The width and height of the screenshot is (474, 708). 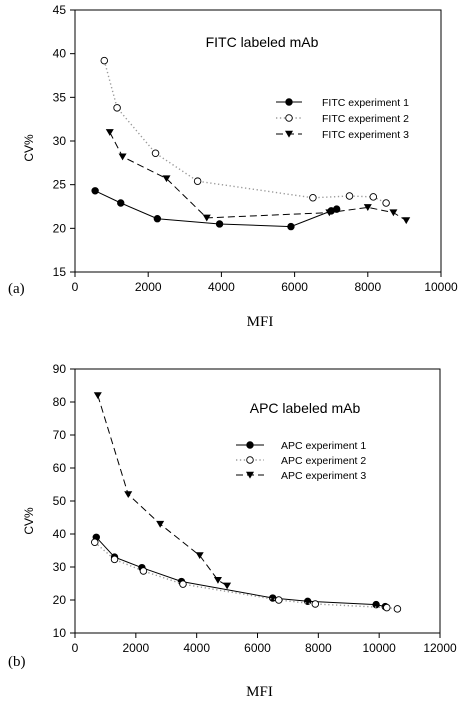 I want to click on panel-label: (a), so click(x=16, y=289).